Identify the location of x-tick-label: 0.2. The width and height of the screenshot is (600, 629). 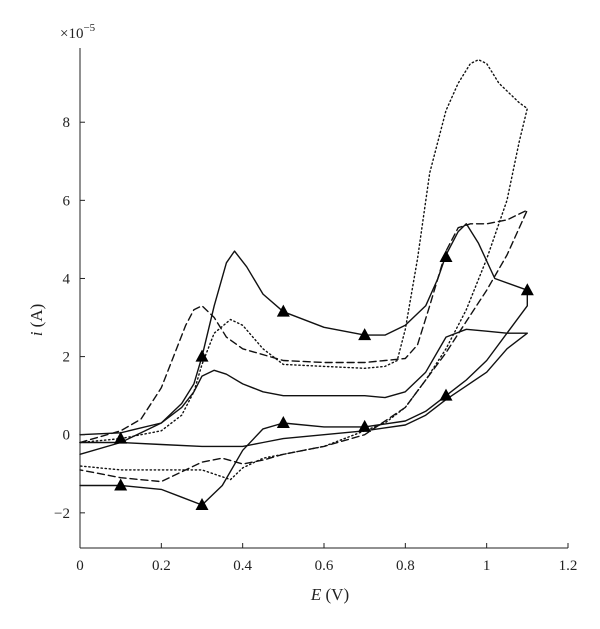
(161, 566).